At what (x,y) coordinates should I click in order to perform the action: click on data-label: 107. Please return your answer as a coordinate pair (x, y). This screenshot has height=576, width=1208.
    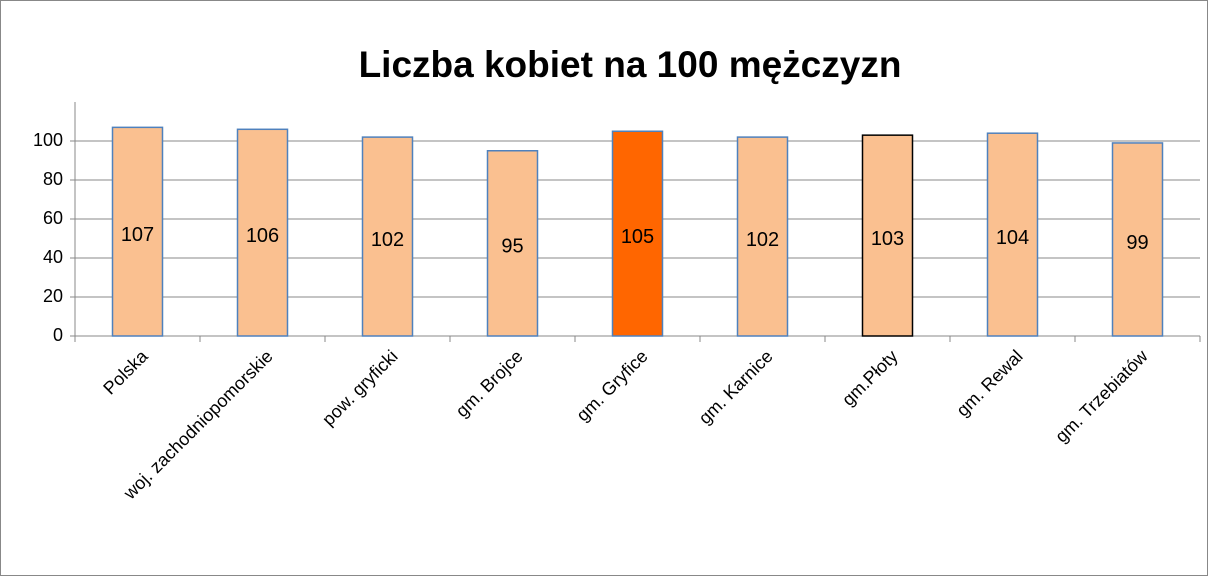
    Looking at the image, I should click on (137, 235).